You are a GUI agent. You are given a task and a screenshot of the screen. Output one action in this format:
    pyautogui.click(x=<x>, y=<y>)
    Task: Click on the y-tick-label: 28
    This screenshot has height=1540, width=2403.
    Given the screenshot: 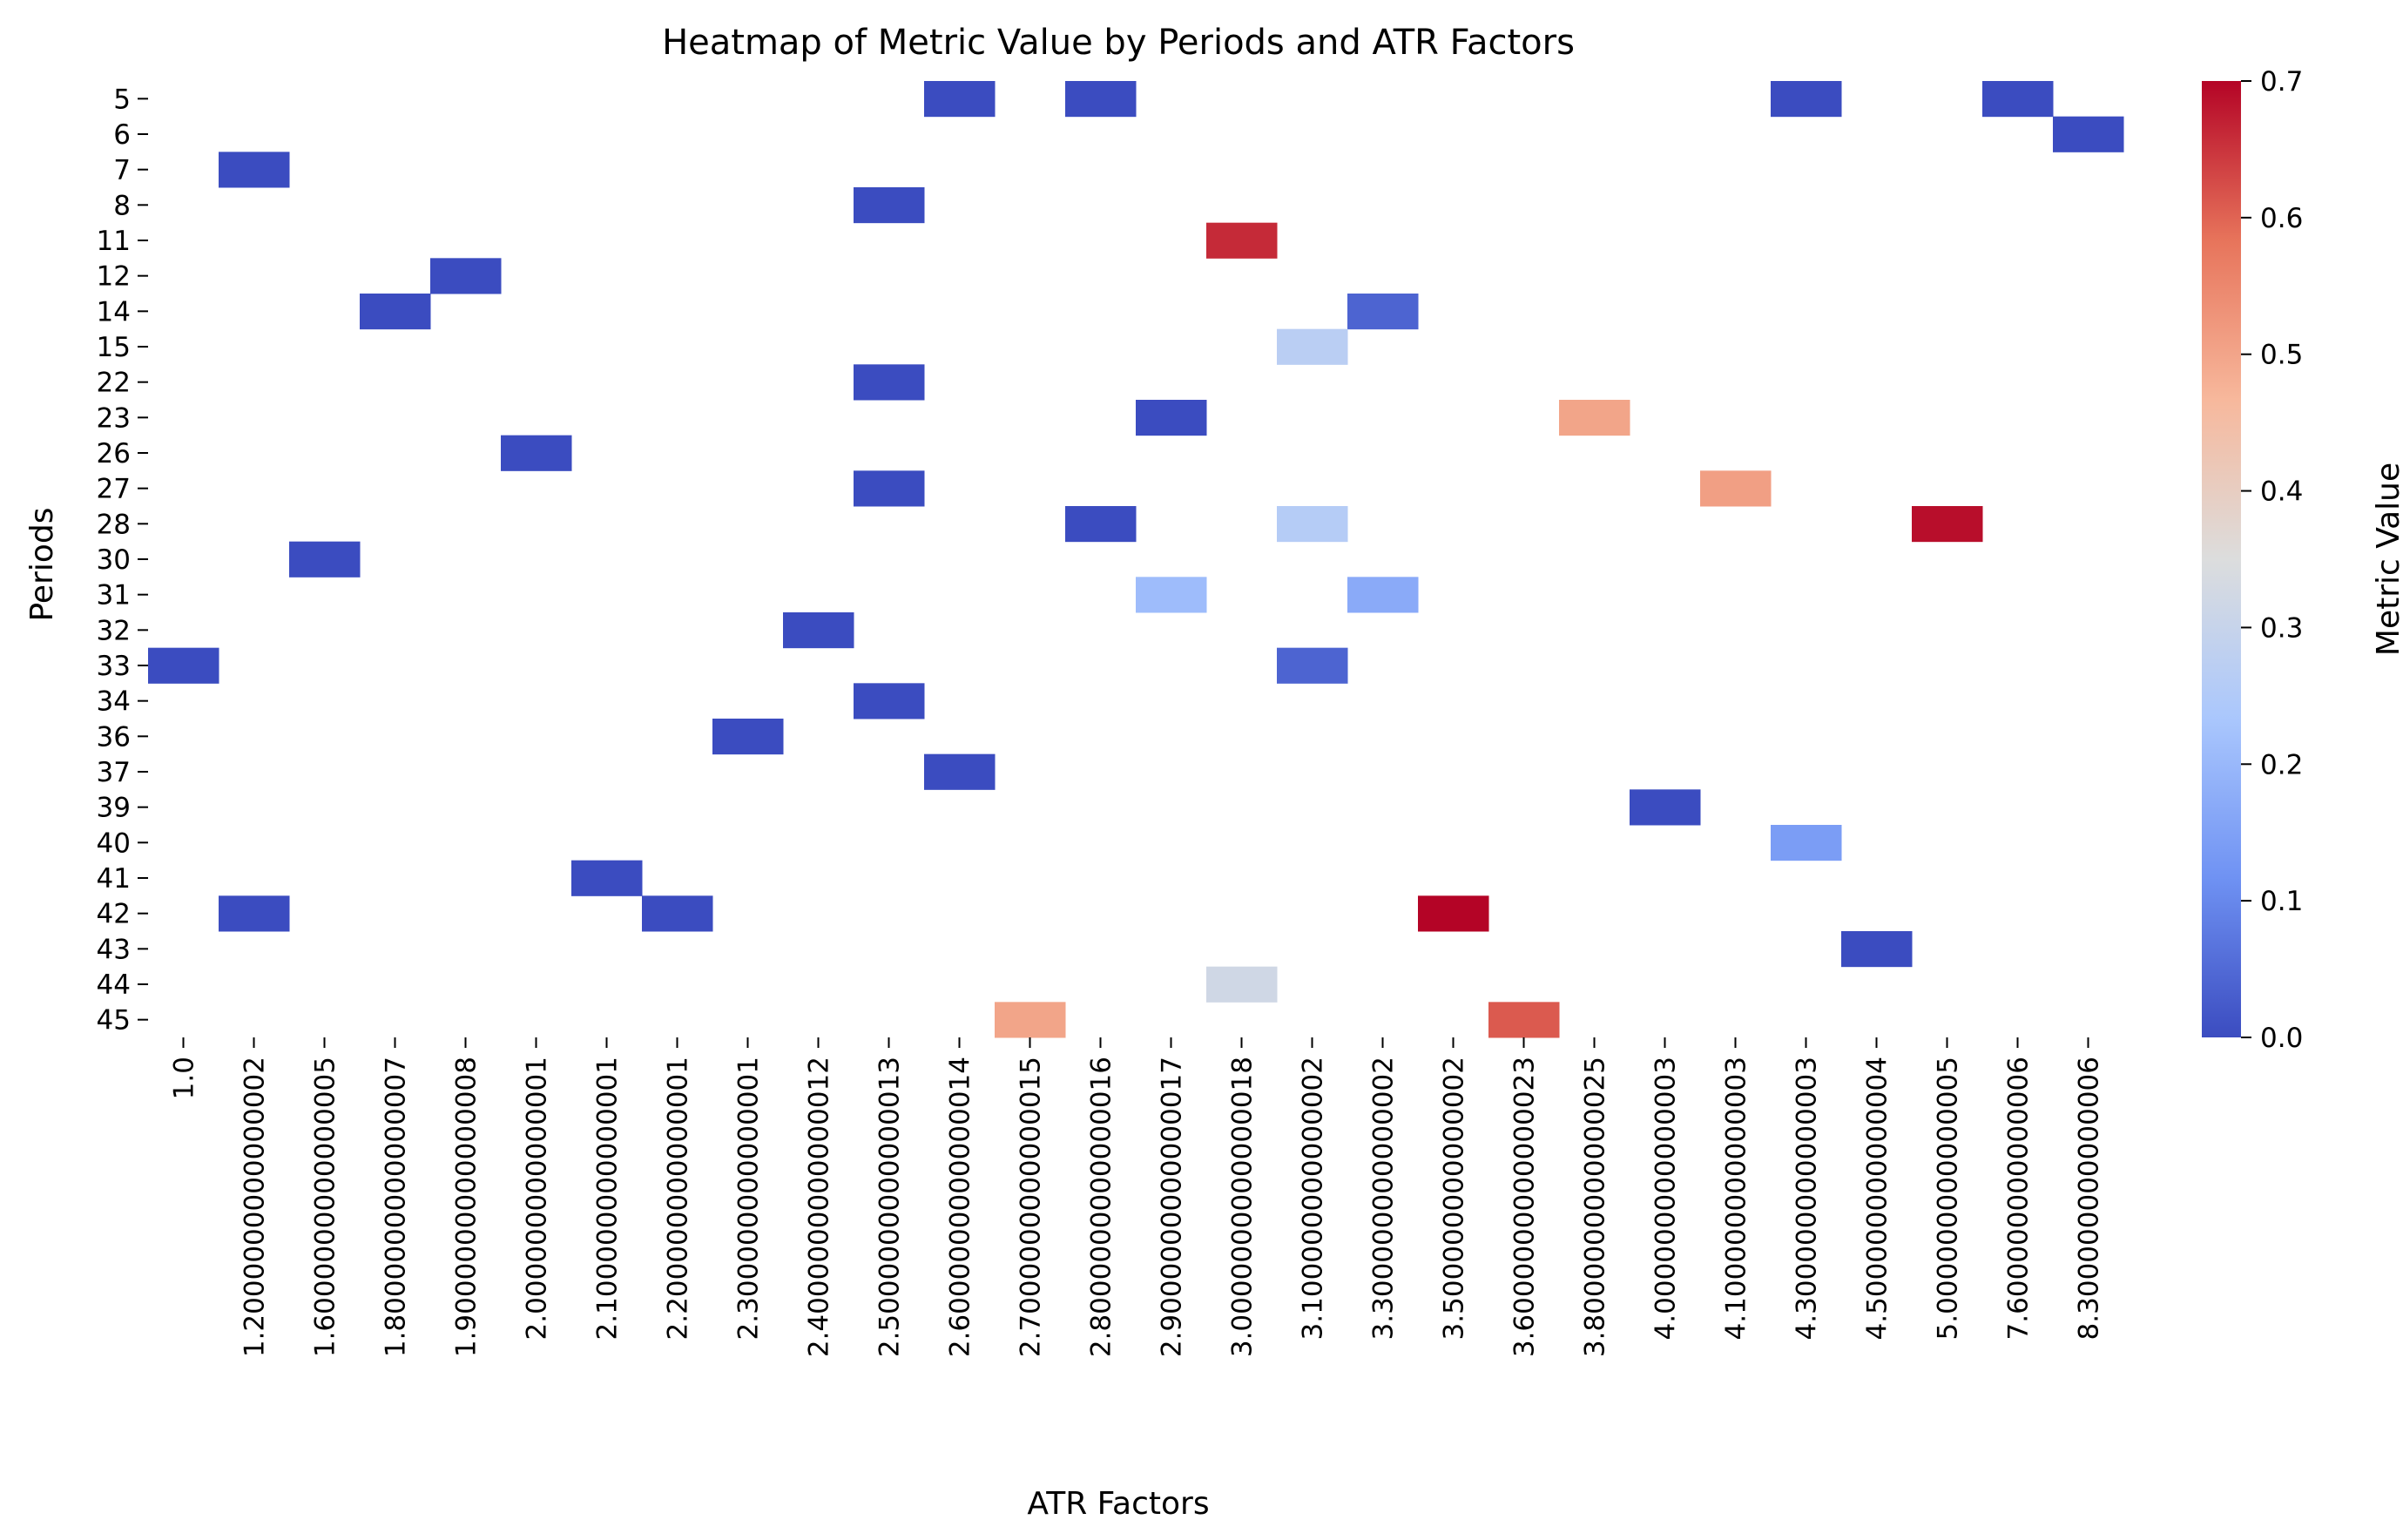 What is the action you would take?
    pyautogui.click(x=114, y=524)
    